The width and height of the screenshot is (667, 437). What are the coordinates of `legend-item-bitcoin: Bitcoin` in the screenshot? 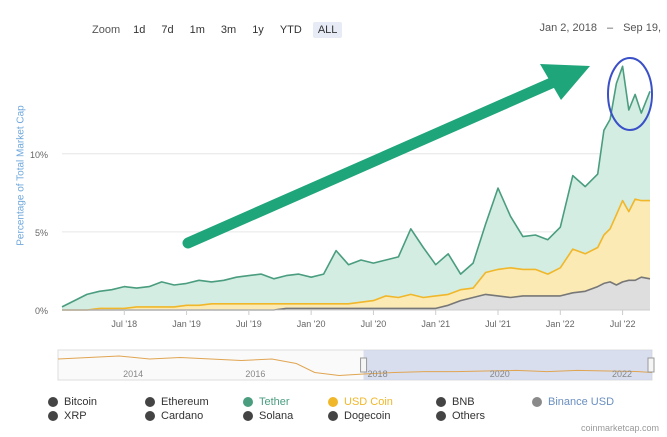 It's located at (72, 402).